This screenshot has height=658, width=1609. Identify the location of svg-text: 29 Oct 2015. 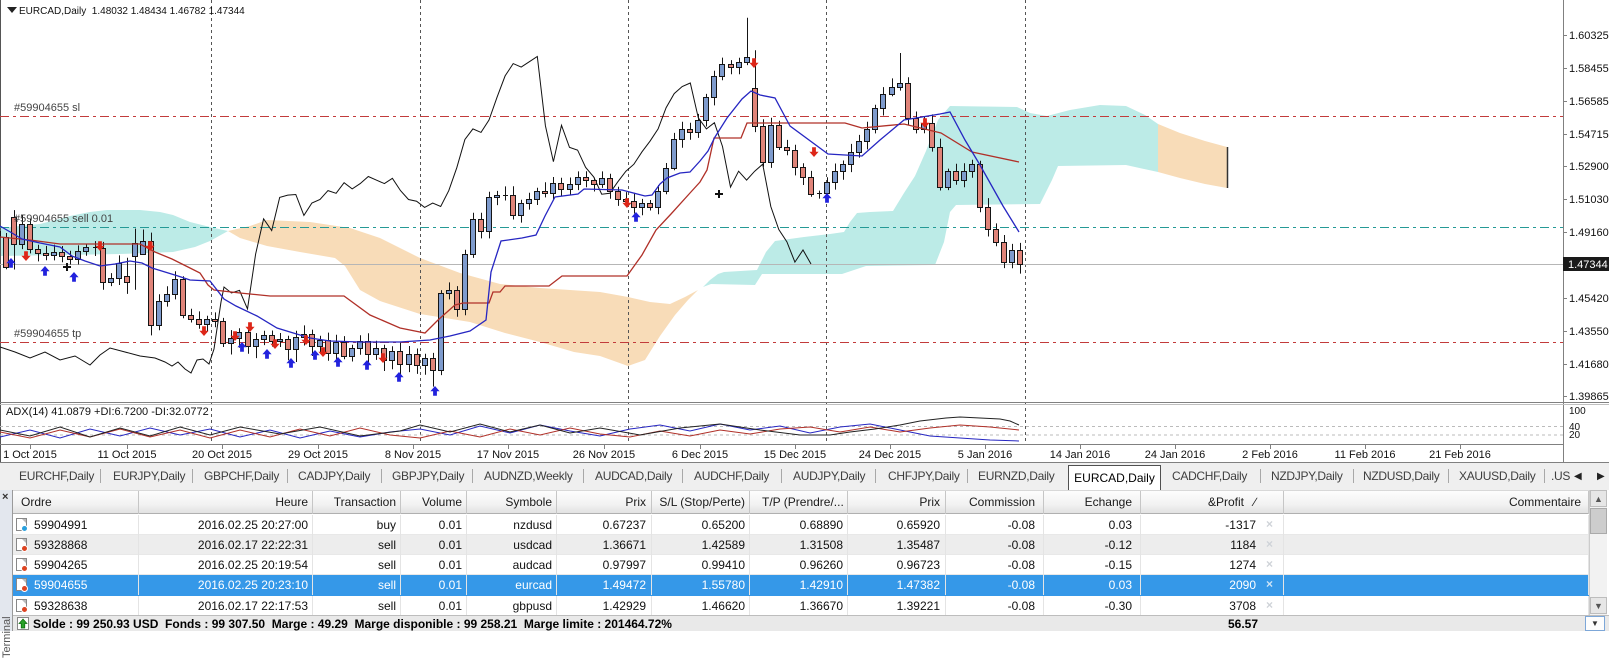
(318, 455).